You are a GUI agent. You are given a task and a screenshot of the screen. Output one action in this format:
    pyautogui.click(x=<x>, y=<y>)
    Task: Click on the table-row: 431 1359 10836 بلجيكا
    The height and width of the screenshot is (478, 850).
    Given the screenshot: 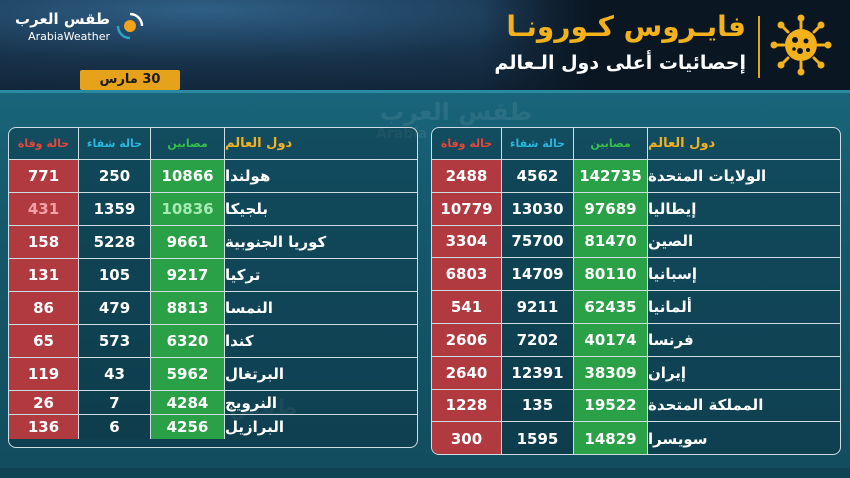 What is the action you would take?
    pyautogui.click(x=213, y=209)
    